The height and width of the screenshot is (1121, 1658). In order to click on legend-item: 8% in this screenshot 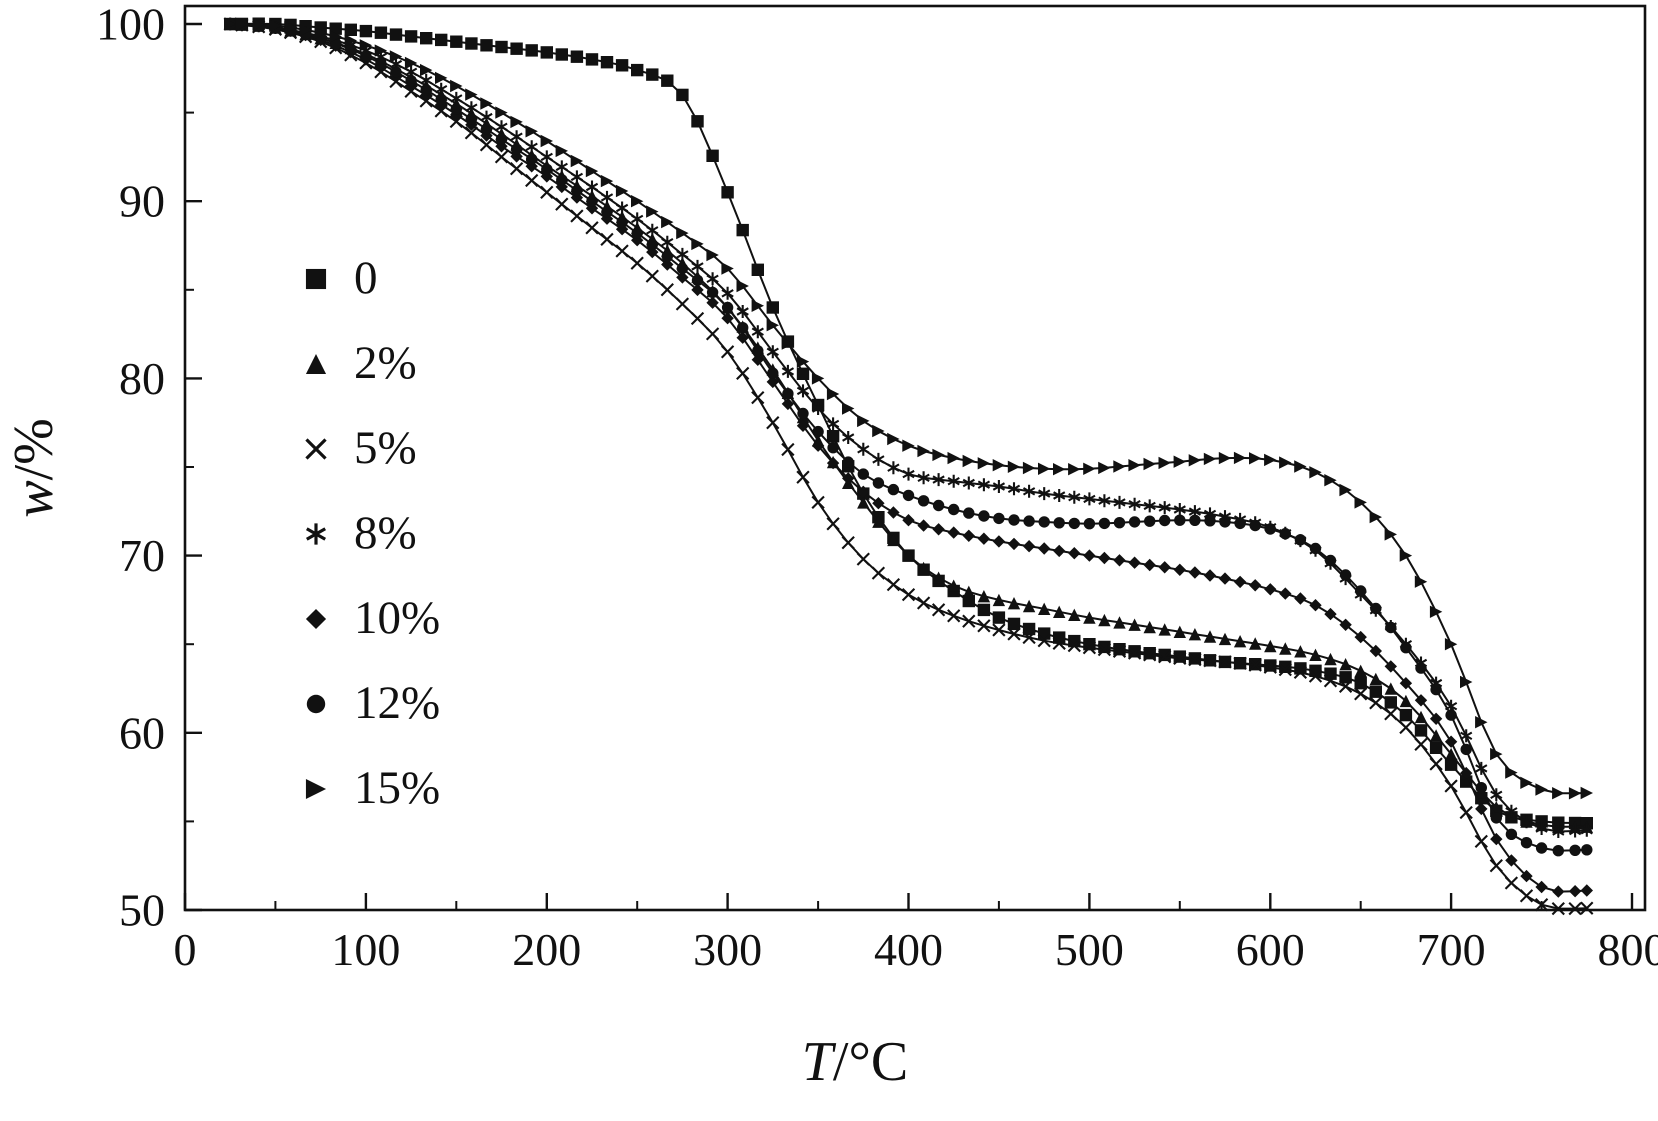, I will do `click(369, 533)`.